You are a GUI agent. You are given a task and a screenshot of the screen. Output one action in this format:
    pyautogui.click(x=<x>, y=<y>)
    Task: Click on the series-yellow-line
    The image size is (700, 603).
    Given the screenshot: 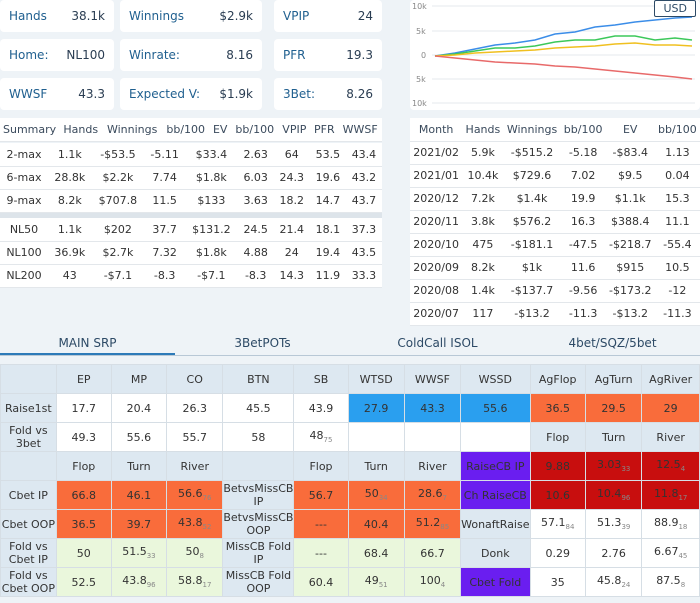 What is the action you would take?
    pyautogui.click(x=563, y=49)
    